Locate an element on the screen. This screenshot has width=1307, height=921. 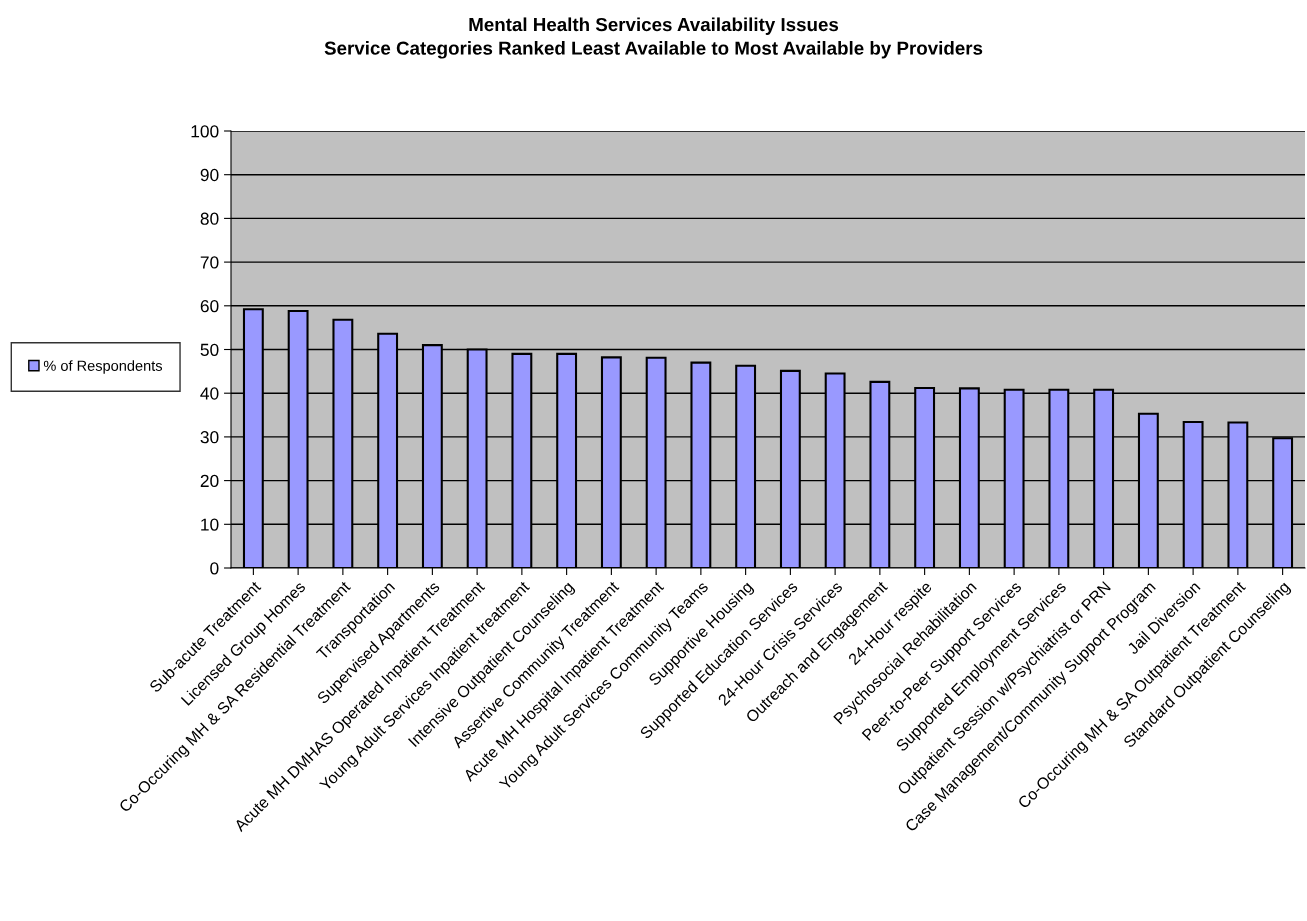
y-tick-label: 70 is located at coordinates (209, 262).